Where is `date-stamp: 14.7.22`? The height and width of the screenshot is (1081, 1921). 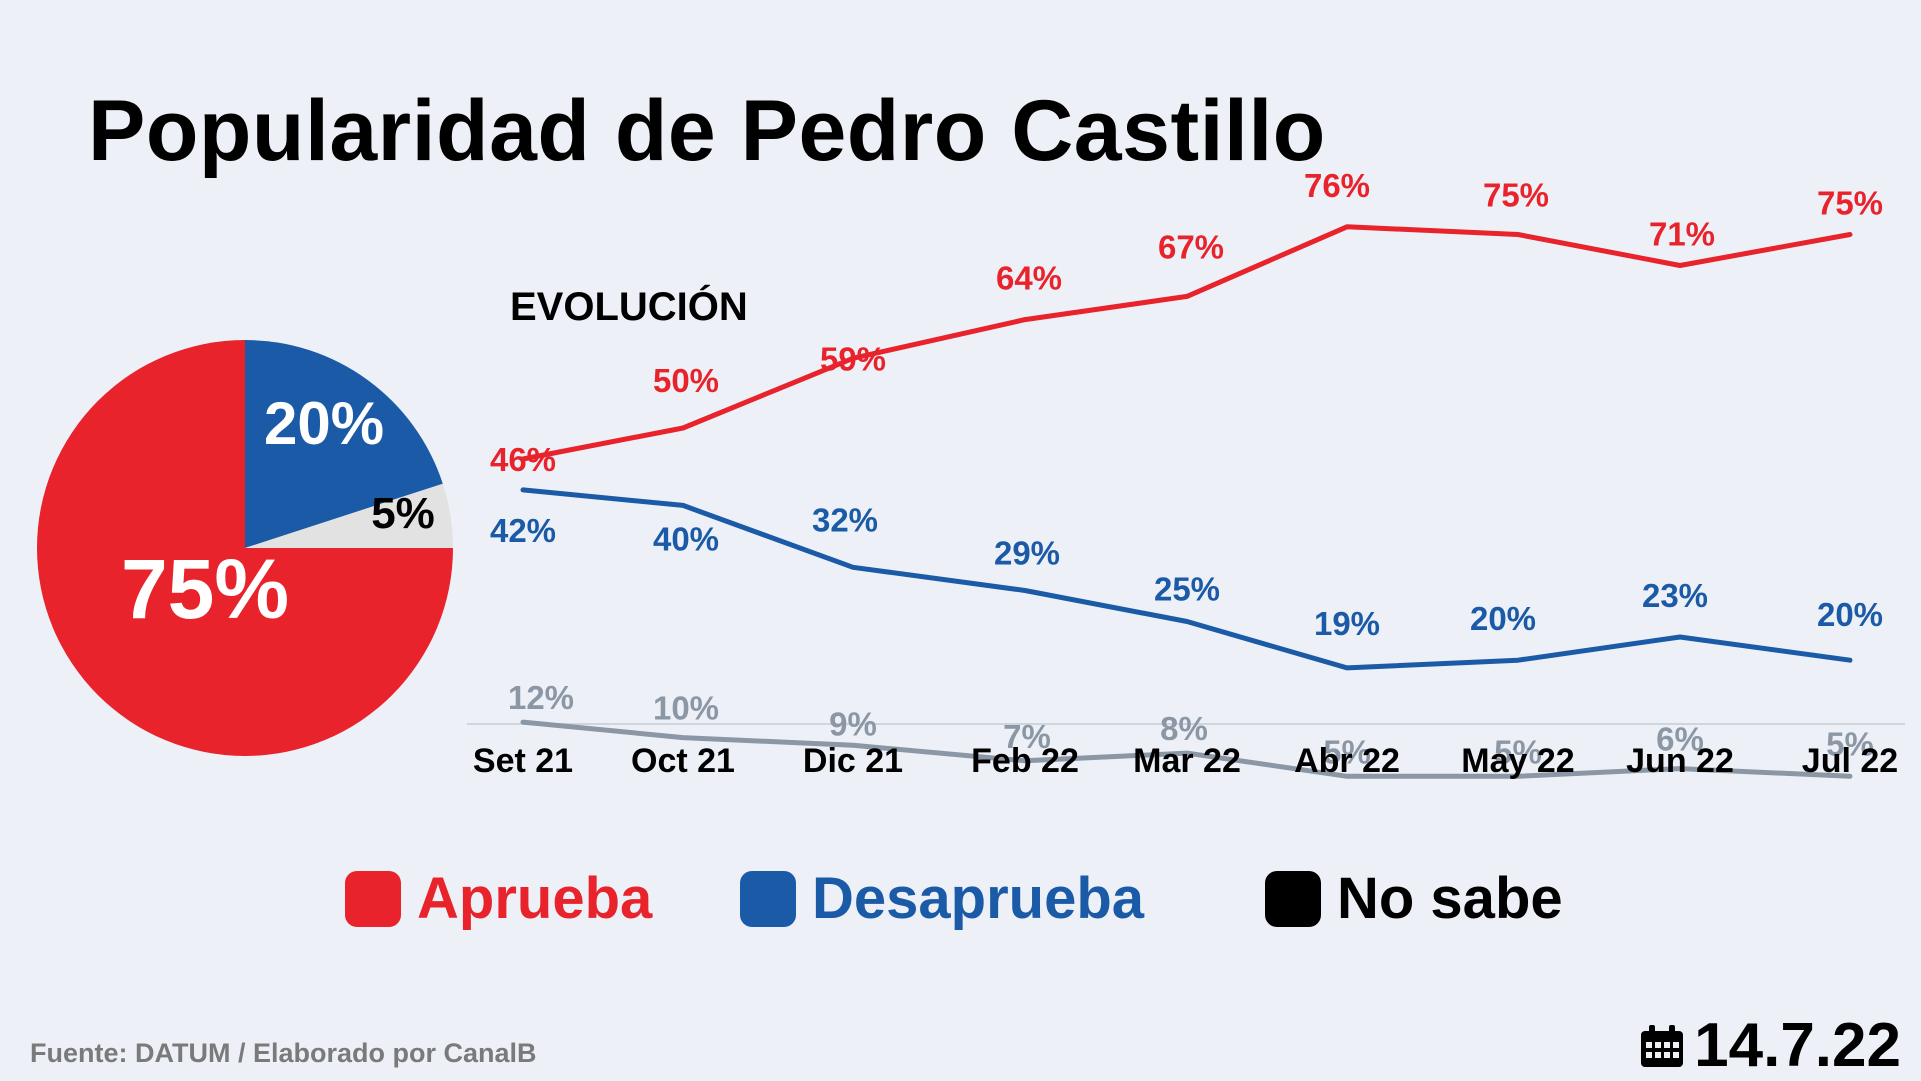
date-stamp: 14.7.22 is located at coordinates (1769, 1045).